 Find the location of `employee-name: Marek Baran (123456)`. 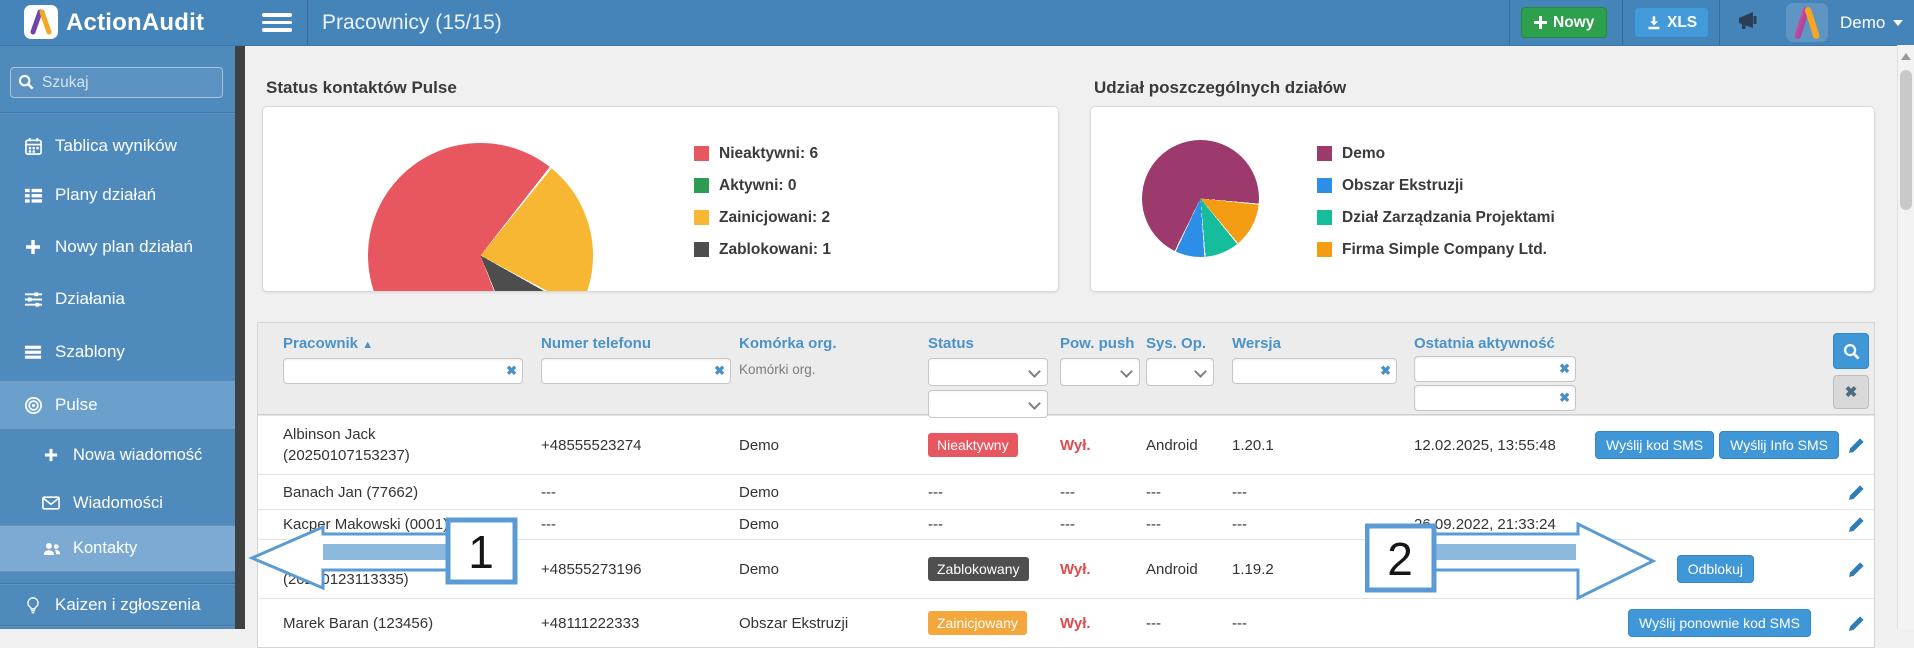

employee-name: Marek Baran (123456) is located at coordinates (358, 623).